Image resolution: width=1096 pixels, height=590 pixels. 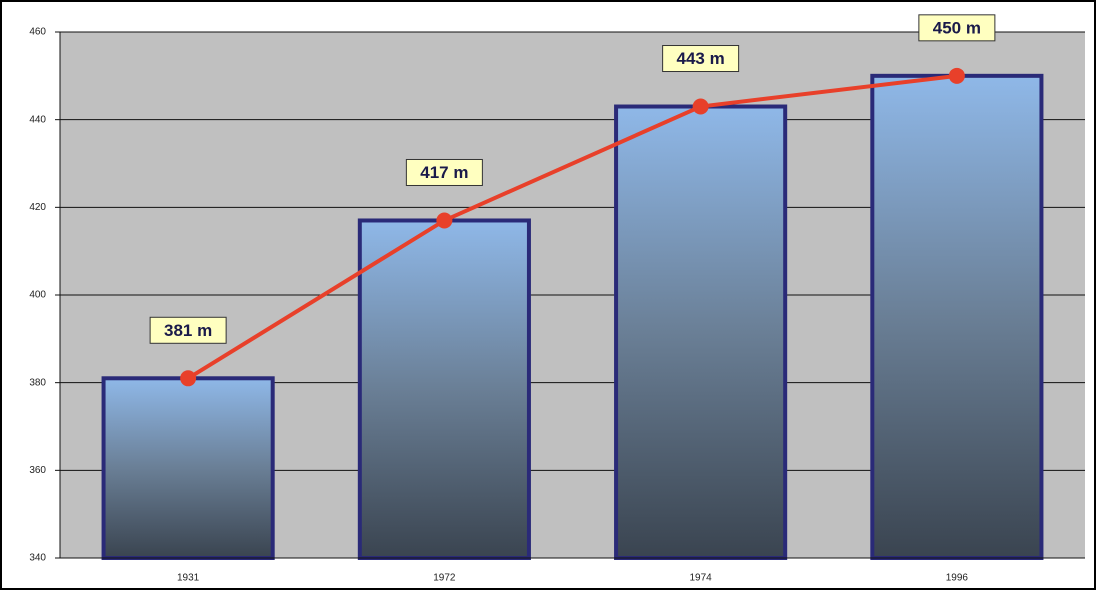 What do you see at coordinates (701, 578) in the screenshot?
I see `x-tick-label: 1974` at bounding box center [701, 578].